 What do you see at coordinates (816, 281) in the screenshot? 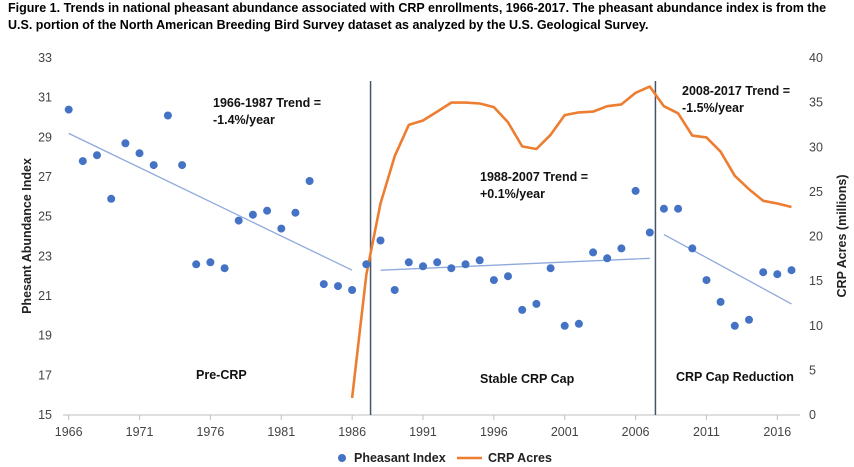
I see `y-right-tick-label: 15` at bounding box center [816, 281].